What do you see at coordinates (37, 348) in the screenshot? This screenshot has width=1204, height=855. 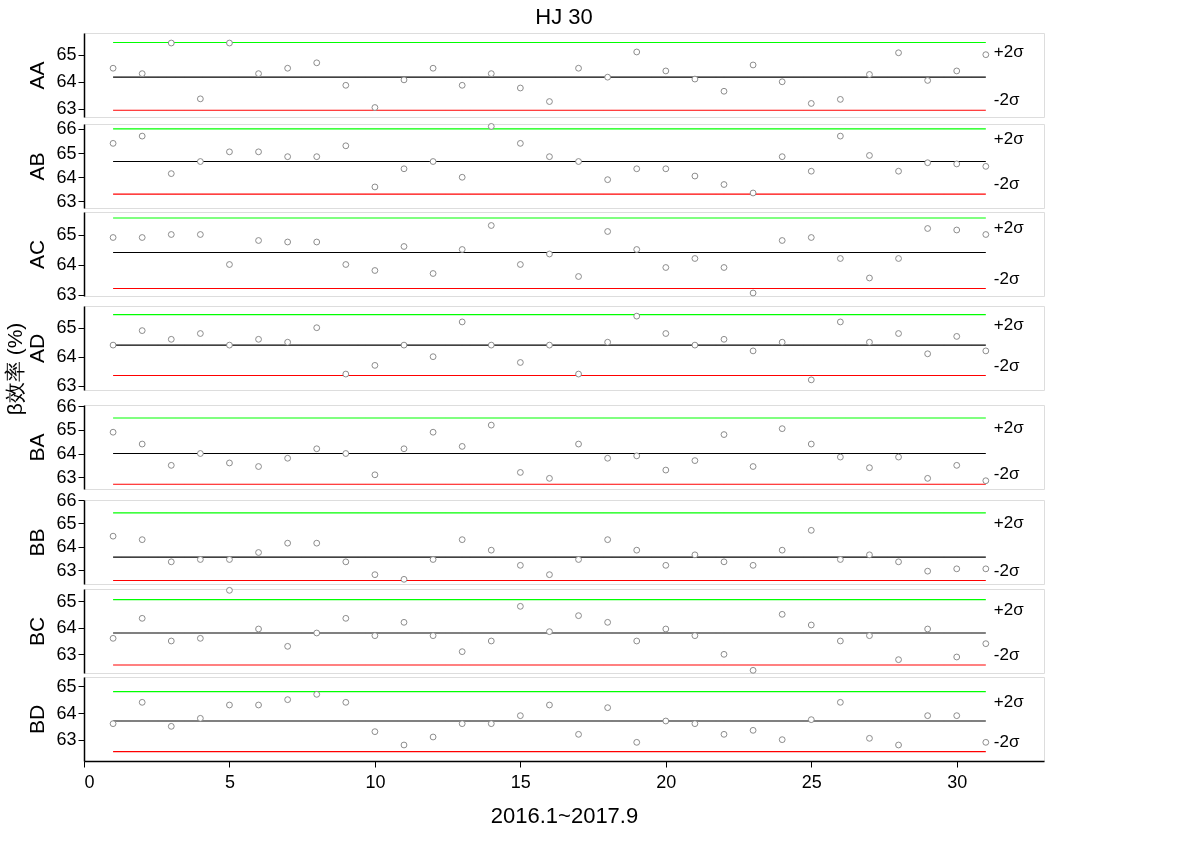 I see `y-axis-title: AD` at bounding box center [37, 348].